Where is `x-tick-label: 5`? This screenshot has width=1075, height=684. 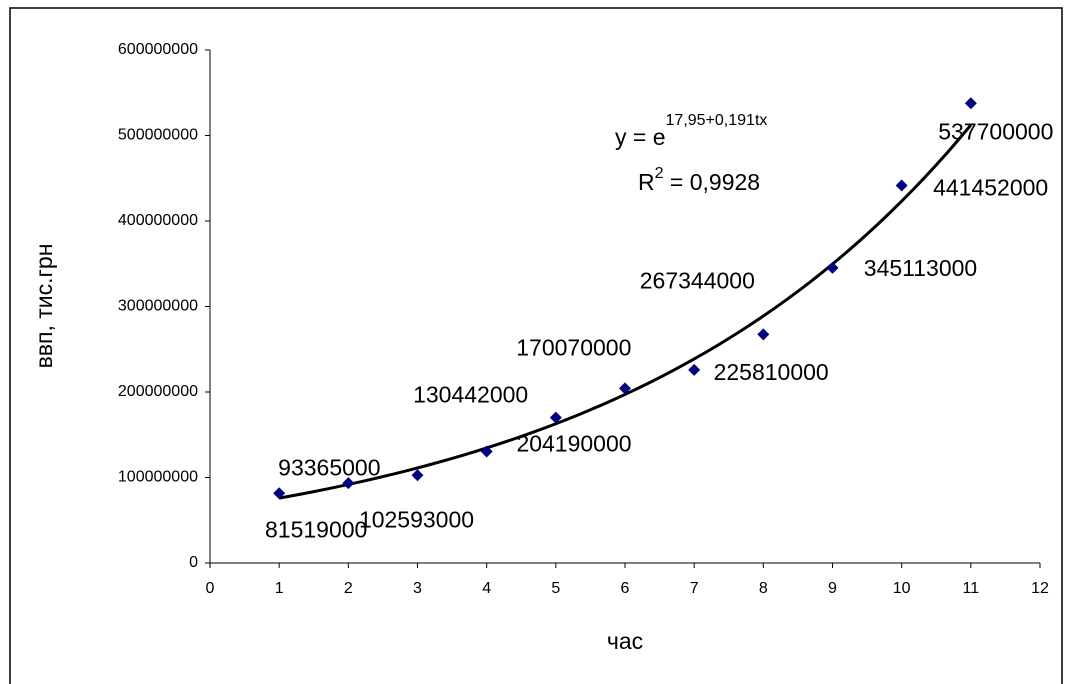 x-tick-label: 5 is located at coordinates (555, 588).